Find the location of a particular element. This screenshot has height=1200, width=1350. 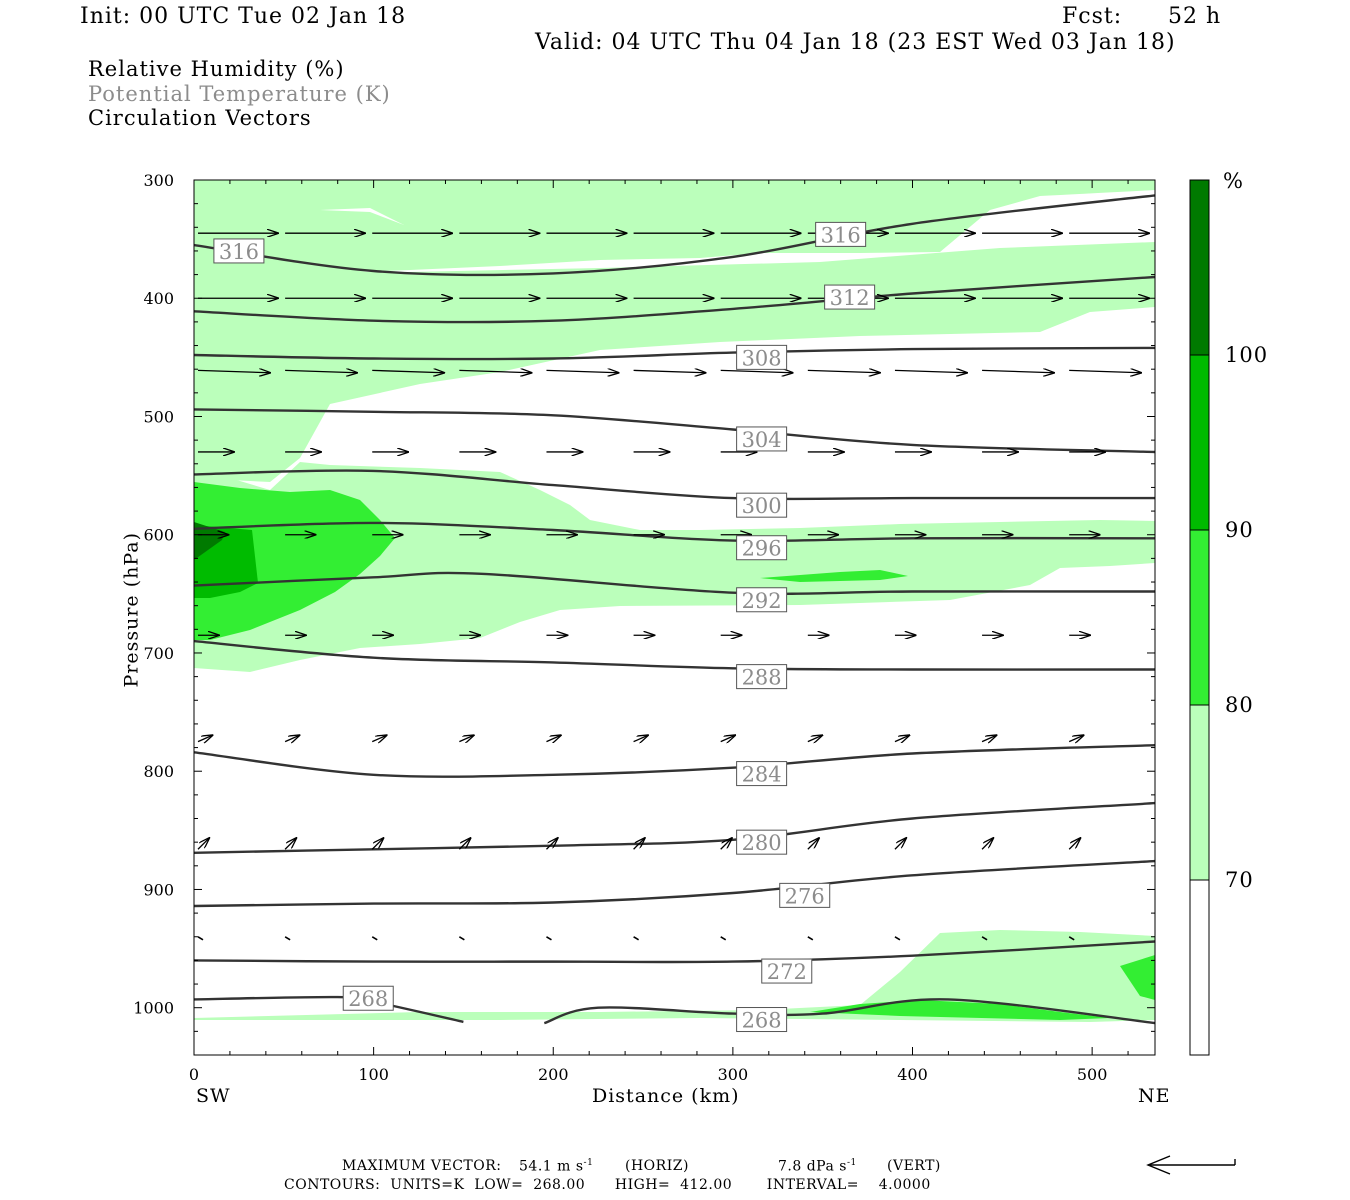

y-tick-label: 800 is located at coordinates (158, 771).